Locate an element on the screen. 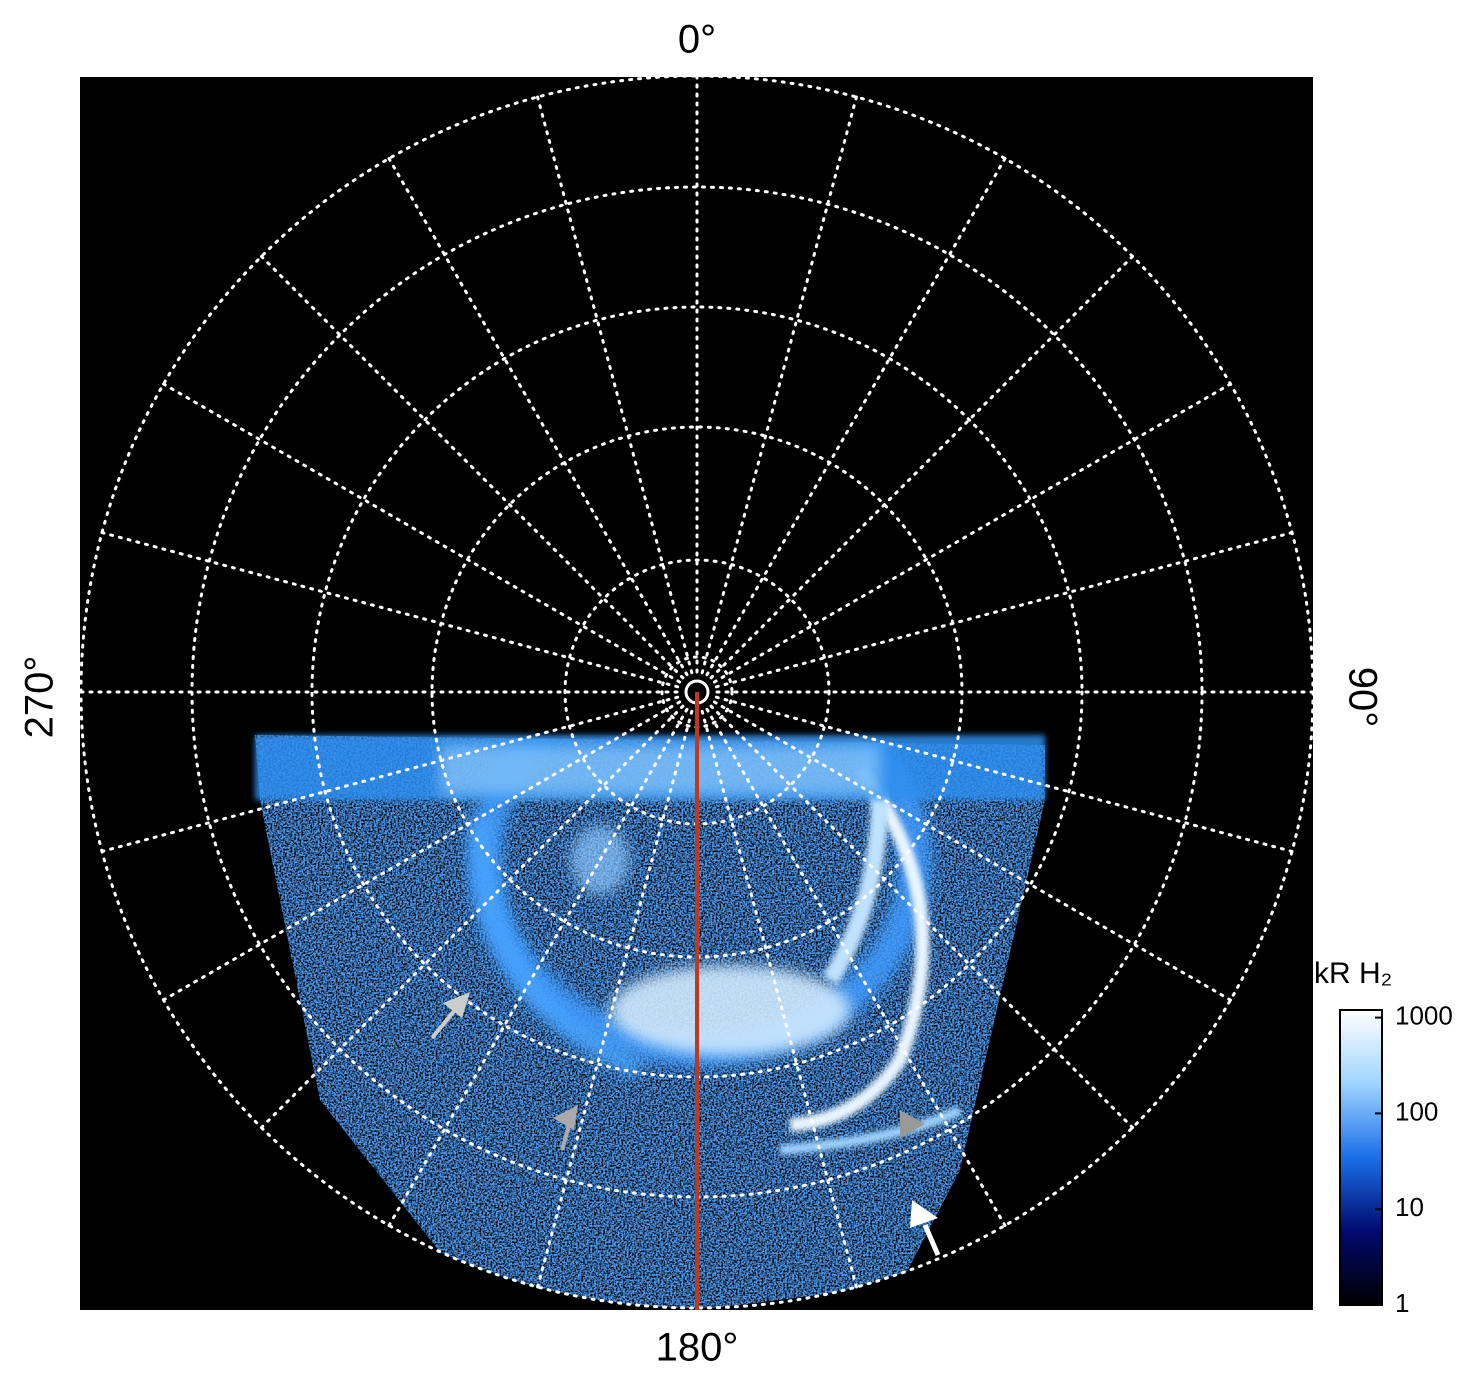 This screenshot has width=1481, height=1391. colorbar-tick-label: 1000 is located at coordinates (1424, 1015).